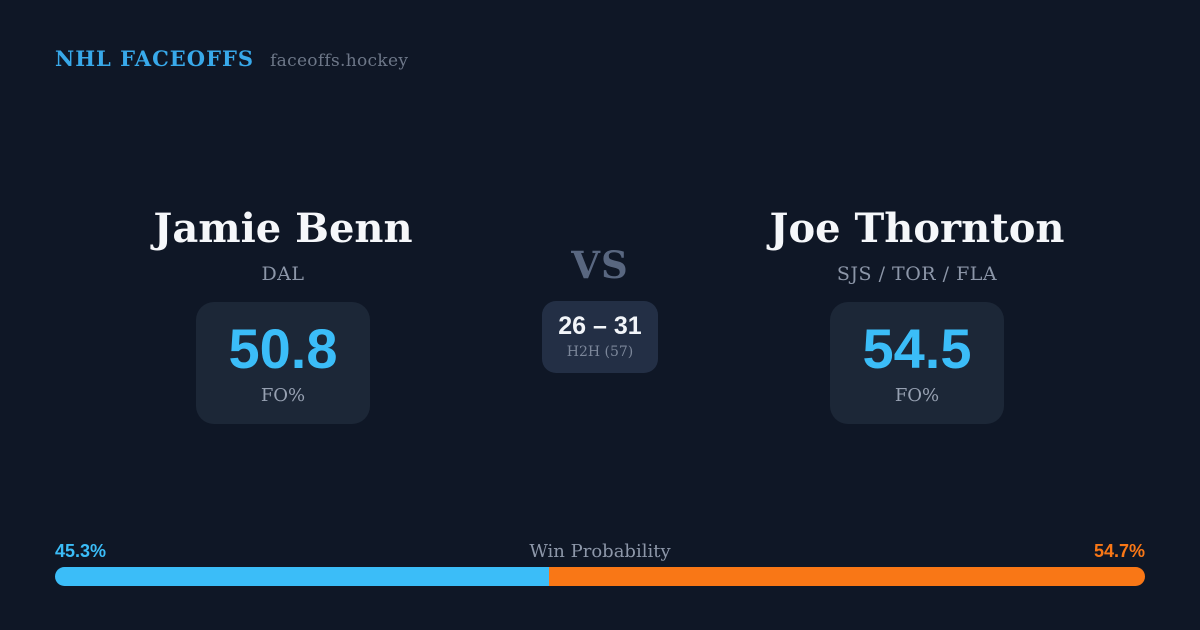 This screenshot has height=630, width=1200. I want to click on win-prob-bar, so click(600, 576).